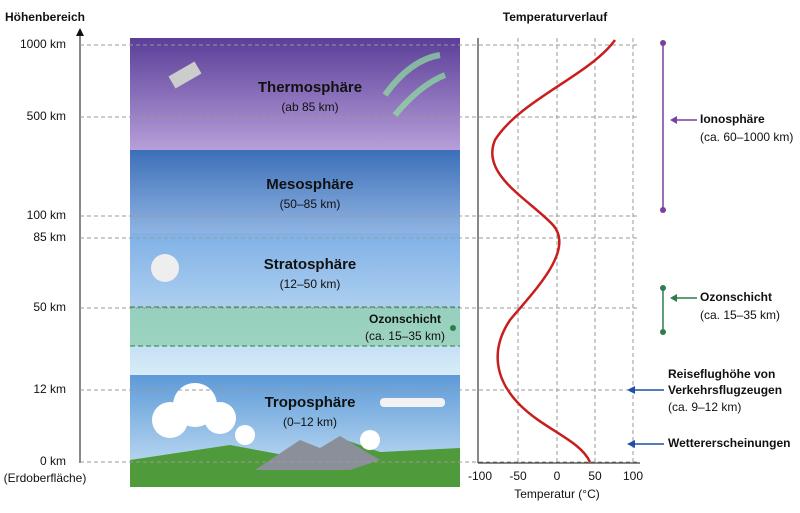  I want to click on stratosphere-band, so click(295, 304).